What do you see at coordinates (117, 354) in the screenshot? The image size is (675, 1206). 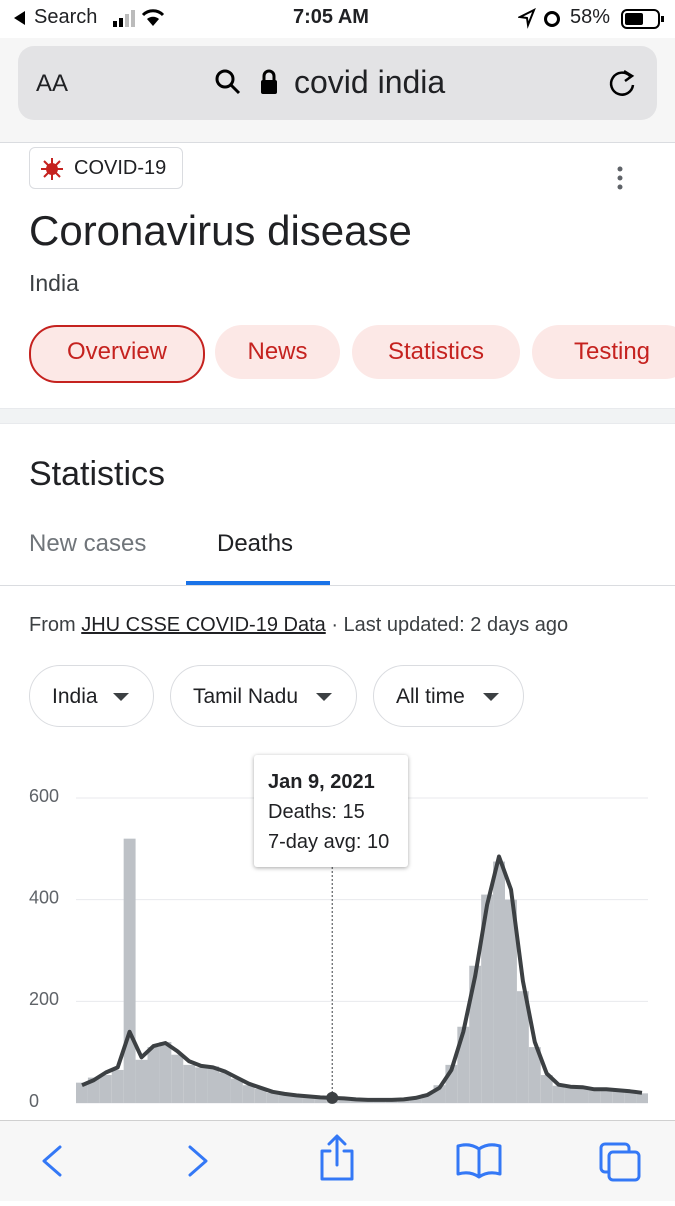 I see `tab-pill: Overview` at bounding box center [117, 354].